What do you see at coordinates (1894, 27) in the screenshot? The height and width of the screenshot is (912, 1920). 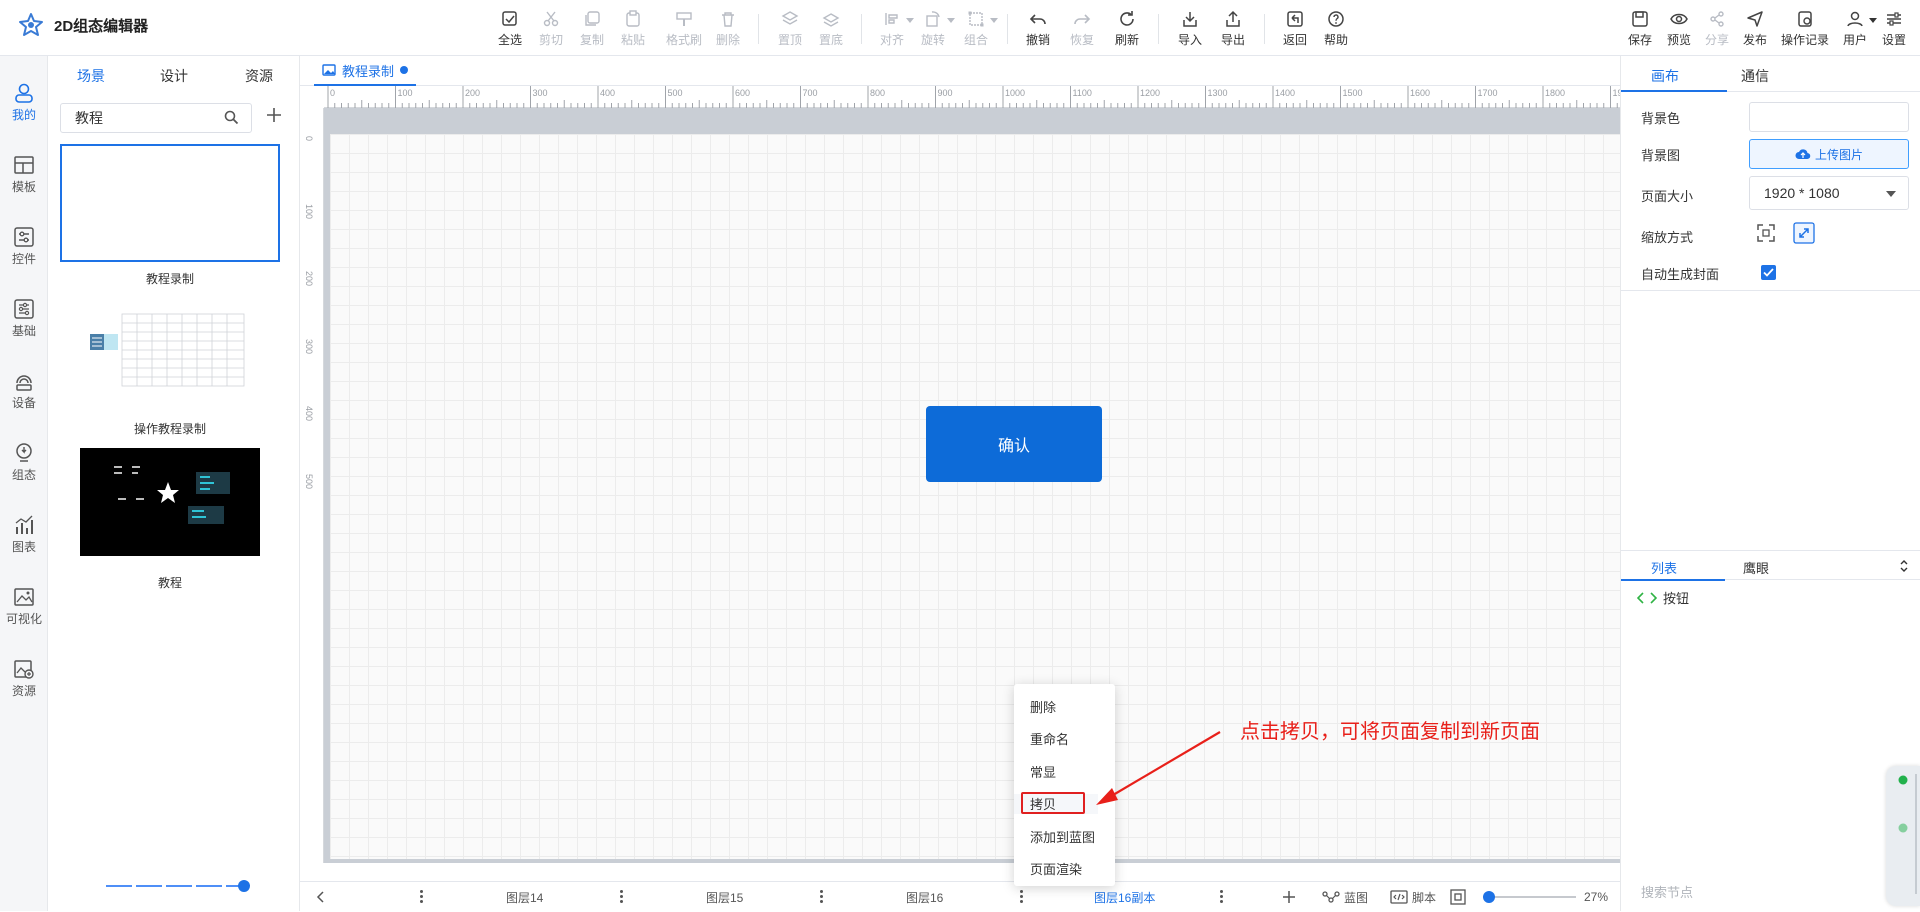 I see `settings-button: 设置` at bounding box center [1894, 27].